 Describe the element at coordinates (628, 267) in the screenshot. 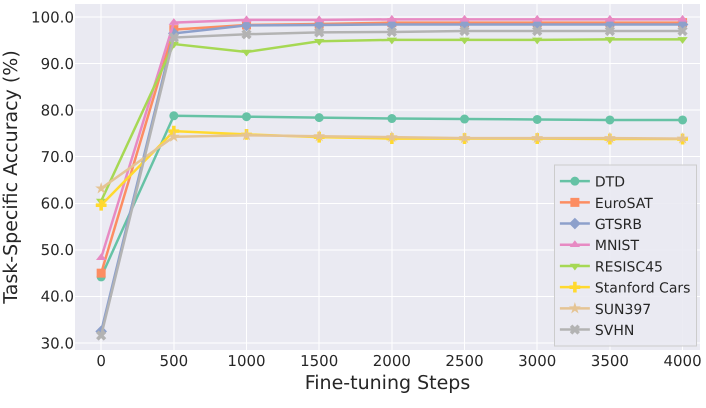

I see `legend-label: RESISC45` at that location.